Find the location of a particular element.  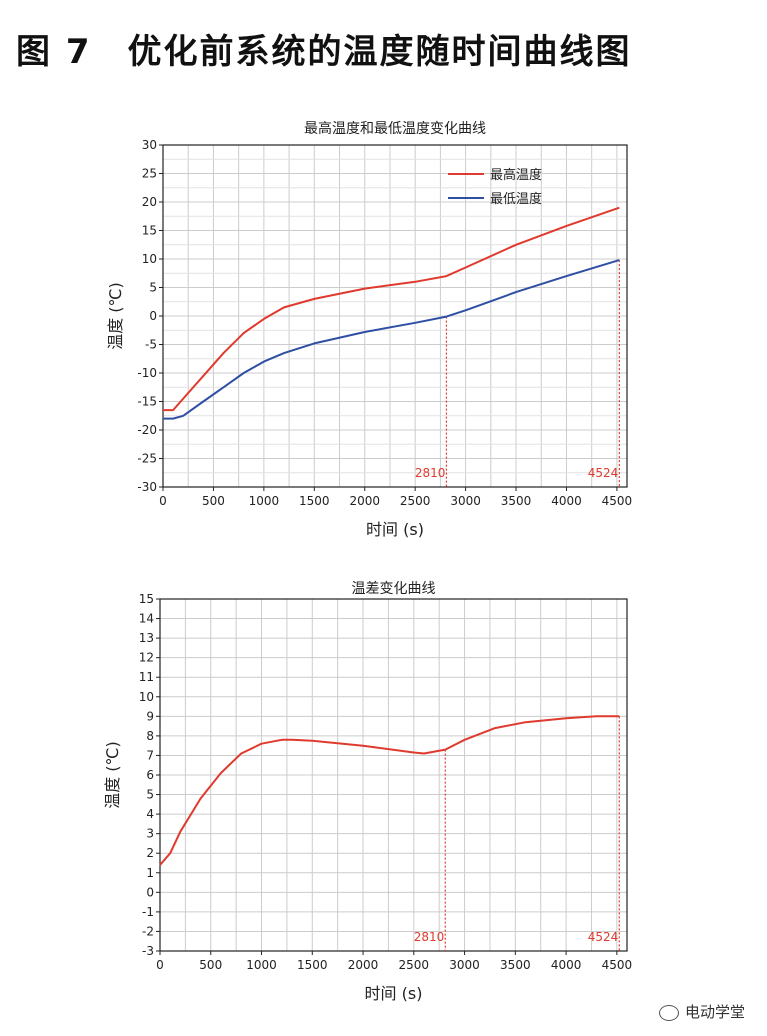

y-tick-label: 7 is located at coordinates (150, 755).